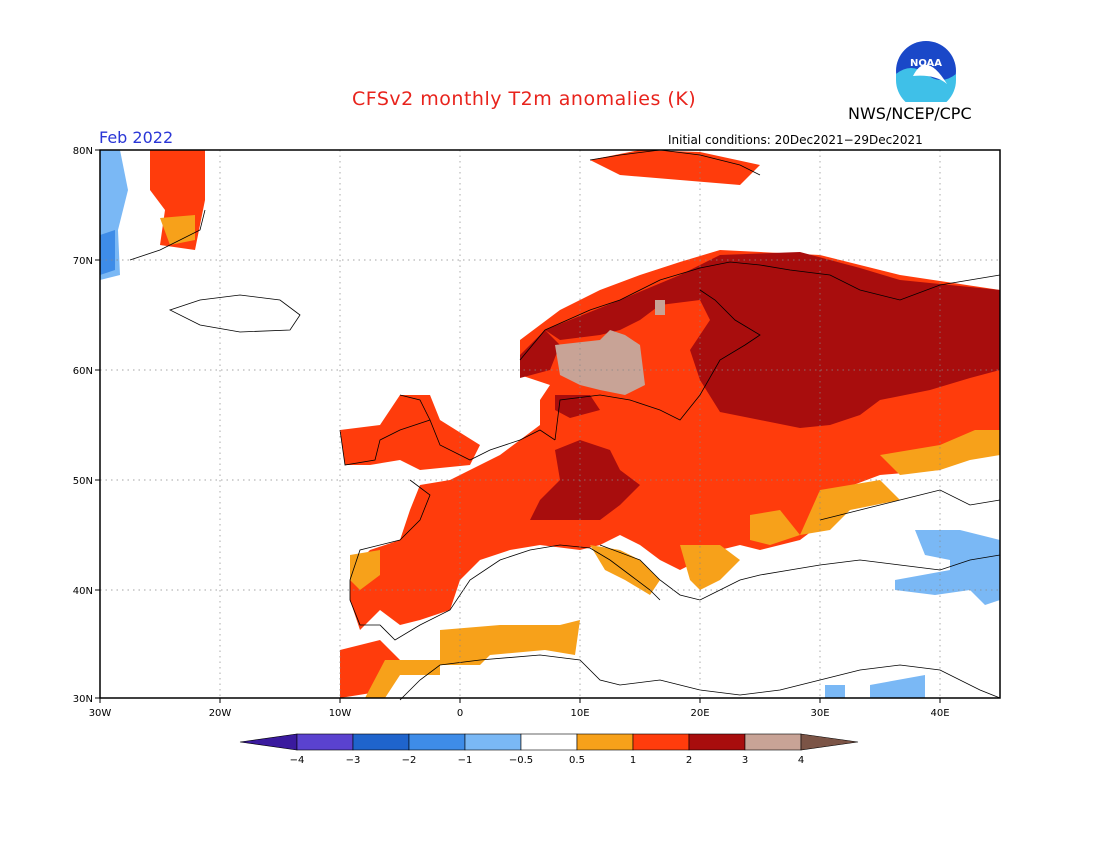 Image resolution: width=1100 pixels, height=850 pixels. I want to click on lon-label-30e: 30E, so click(819, 713).